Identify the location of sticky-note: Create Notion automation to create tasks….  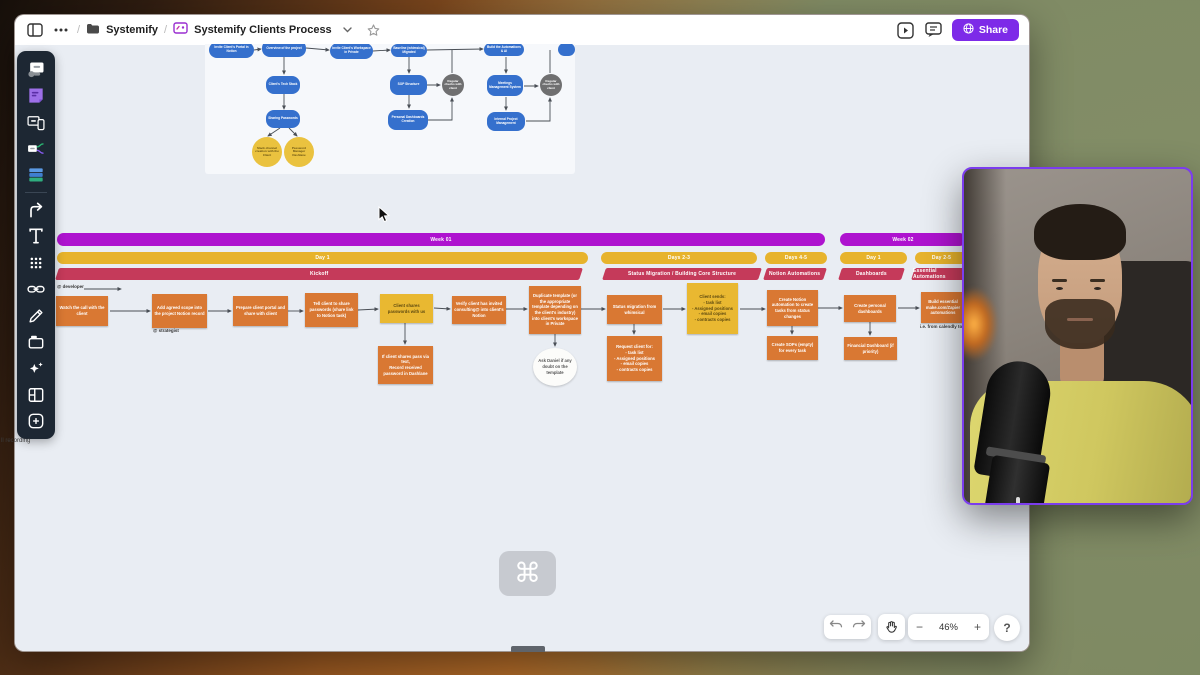
(792, 308).